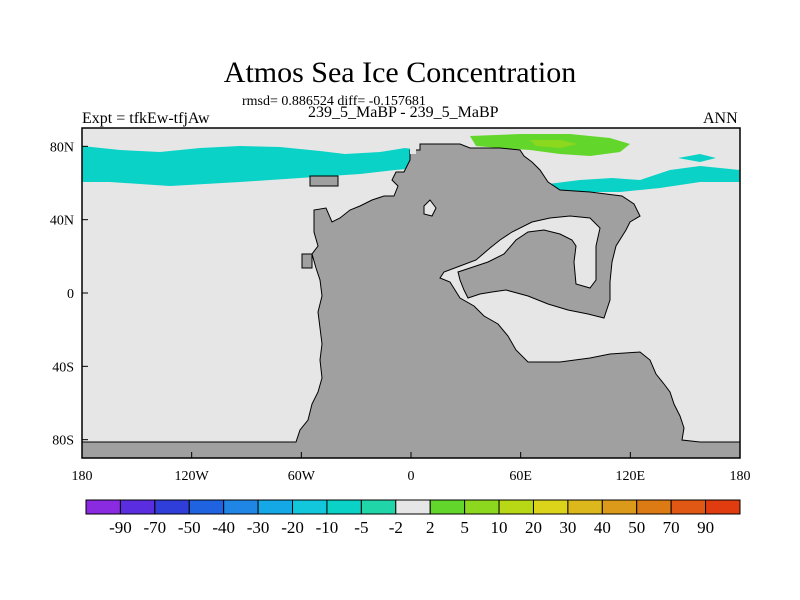 Image resolution: width=800 pixels, height=600 pixels. Describe the element at coordinates (533, 527) in the screenshot. I see `colorbar-label: 20` at that location.